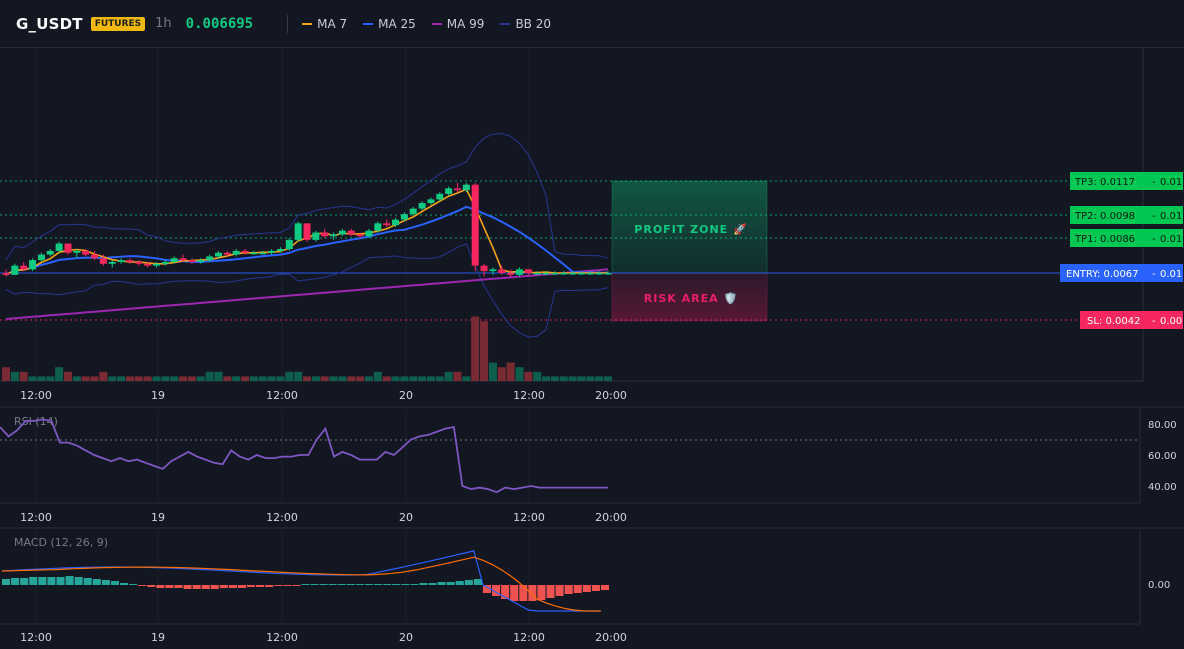 This screenshot has width=1184, height=649. Describe the element at coordinates (389, 24) in the screenshot. I see `legend-ma25: MA 25` at that location.